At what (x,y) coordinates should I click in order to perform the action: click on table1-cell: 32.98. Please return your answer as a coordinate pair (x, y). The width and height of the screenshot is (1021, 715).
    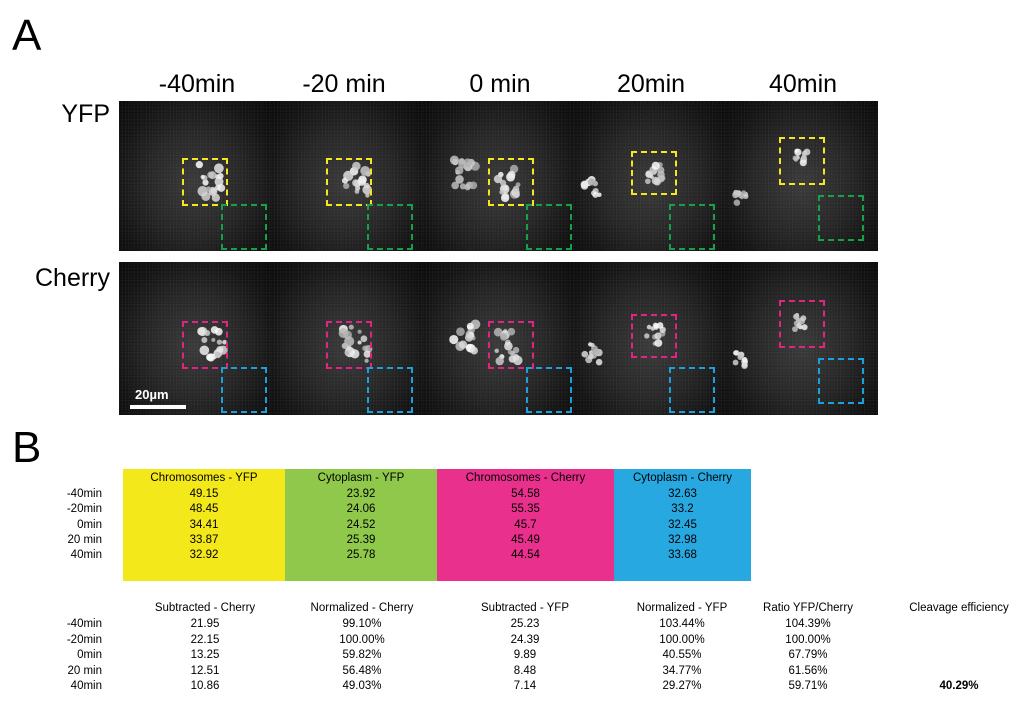
    Looking at the image, I should click on (682, 539).